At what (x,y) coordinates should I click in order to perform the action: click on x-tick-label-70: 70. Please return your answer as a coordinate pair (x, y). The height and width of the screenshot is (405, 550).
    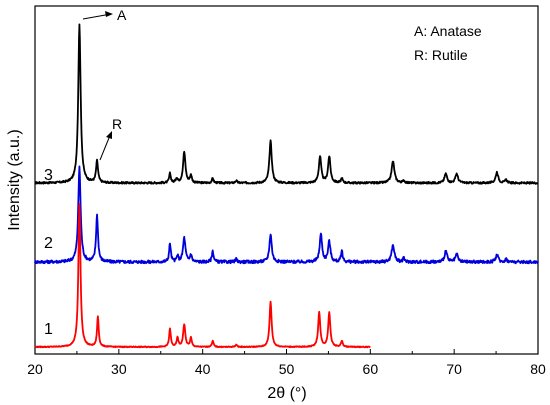
    Looking at the image, I should click on (454, 369).